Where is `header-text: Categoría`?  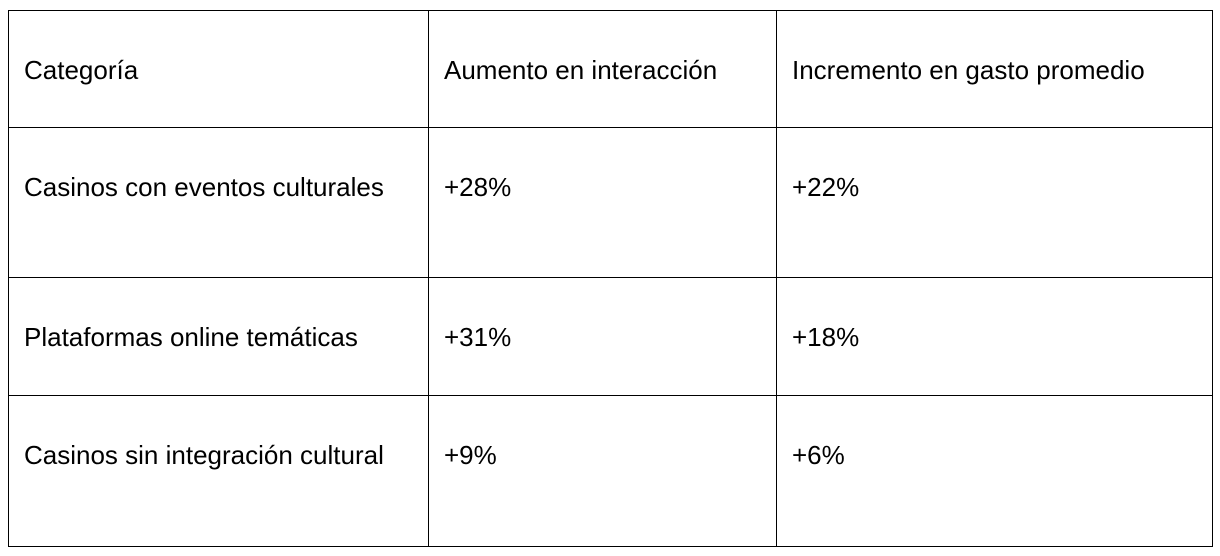
header-text: Categoría is located at coordinates (81, 70).